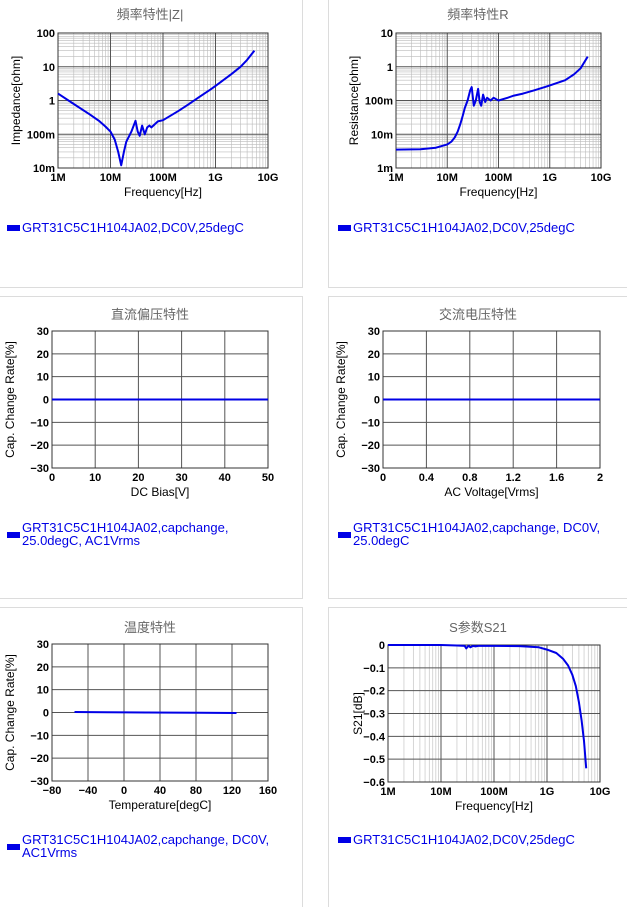  What do you see at coordinates (152, 229) in the screenshot?
I see `legend-impedance: GRT31C5C1H104JA02,DC0V,25degC` at bounding box center [152, 229].